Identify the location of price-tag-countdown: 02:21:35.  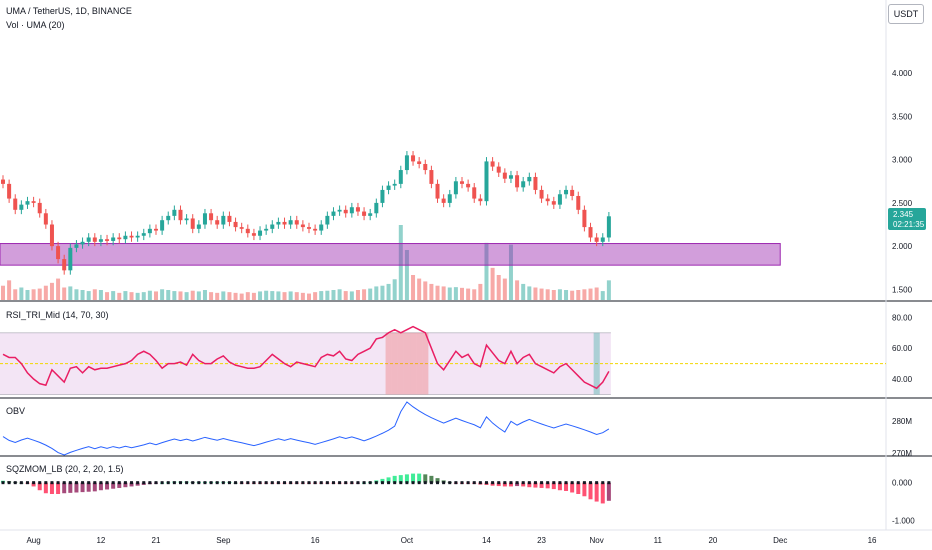
(909, 224).